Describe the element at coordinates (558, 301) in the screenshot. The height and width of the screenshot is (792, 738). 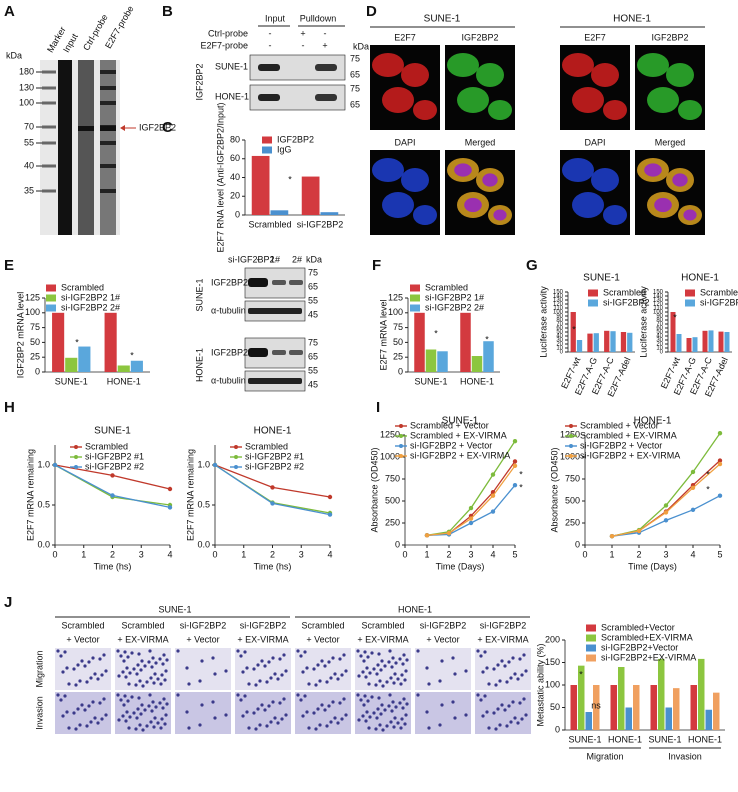
I see `y-tick-label: 130` at that location.